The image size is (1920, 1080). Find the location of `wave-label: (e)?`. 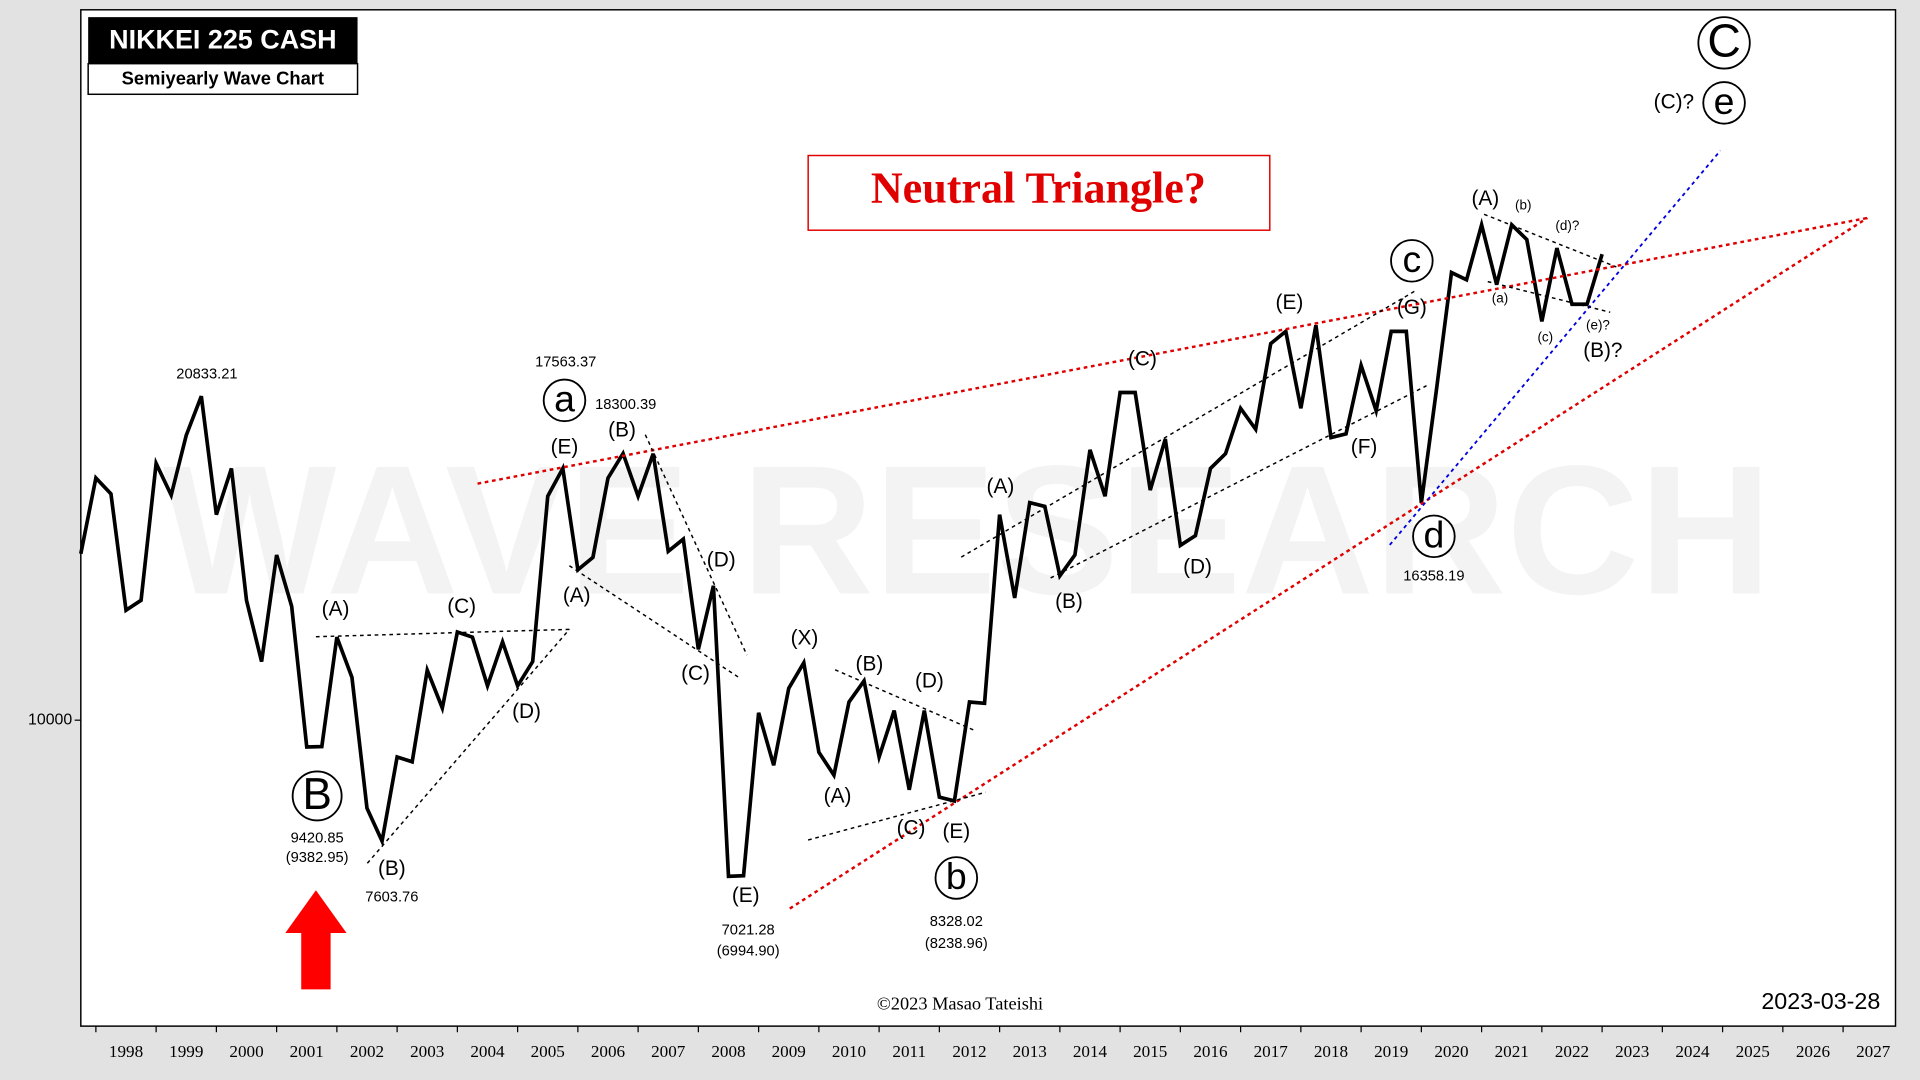

wave-label: (e)? is located at coordinates (1598, 324).